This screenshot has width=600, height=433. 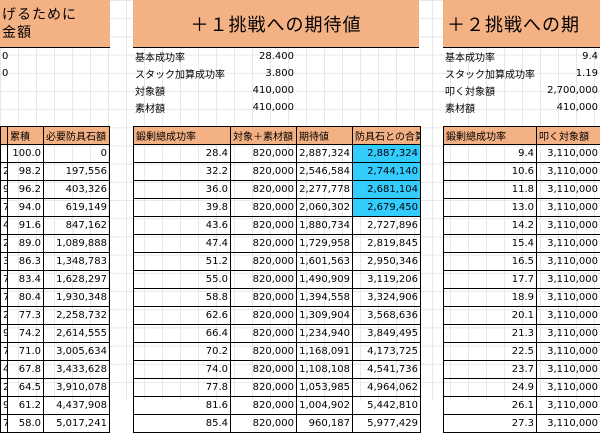 I want to click on table-cell: 2,679,450, so click(x=387, y=208).